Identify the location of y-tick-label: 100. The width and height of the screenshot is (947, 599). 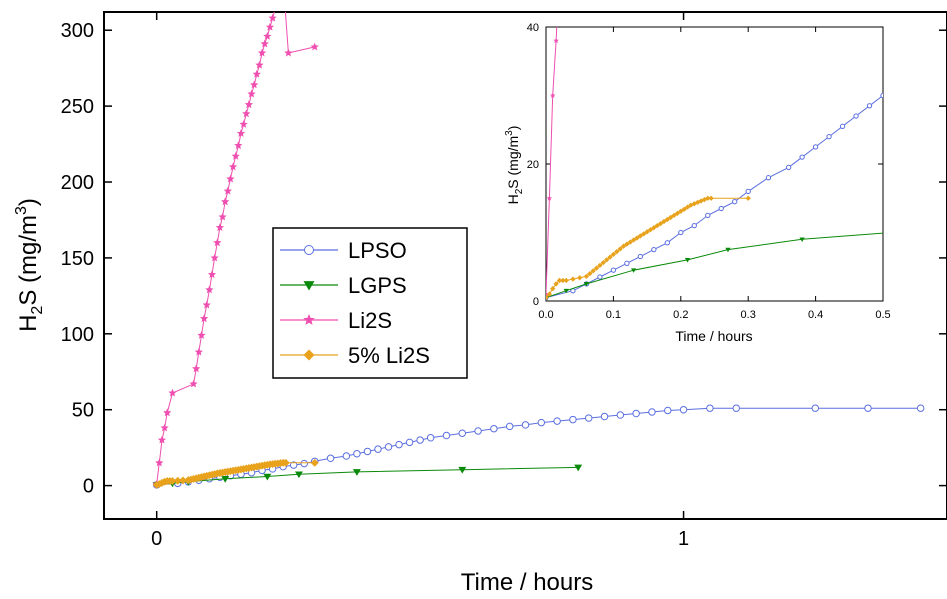
(77, 335).